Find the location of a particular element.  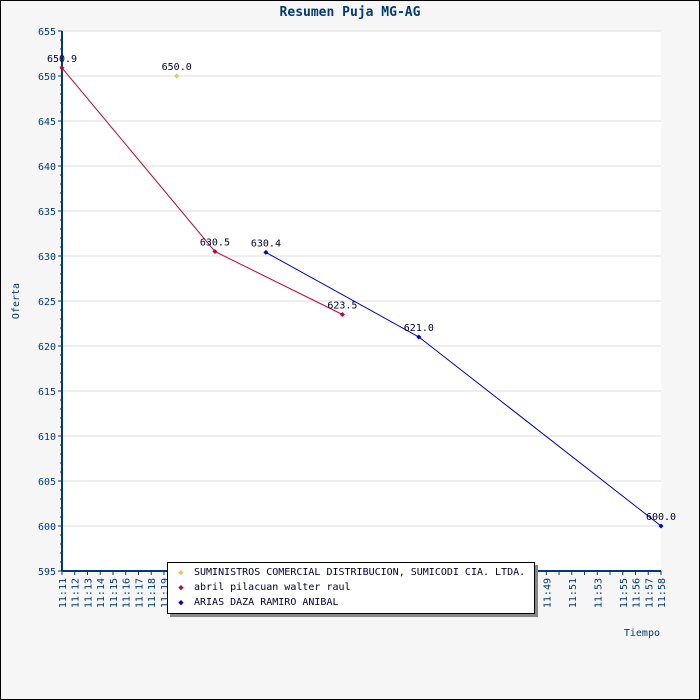

legend-item: ◆ abril pilacuan walter raul is located at coordinates (262, 588).